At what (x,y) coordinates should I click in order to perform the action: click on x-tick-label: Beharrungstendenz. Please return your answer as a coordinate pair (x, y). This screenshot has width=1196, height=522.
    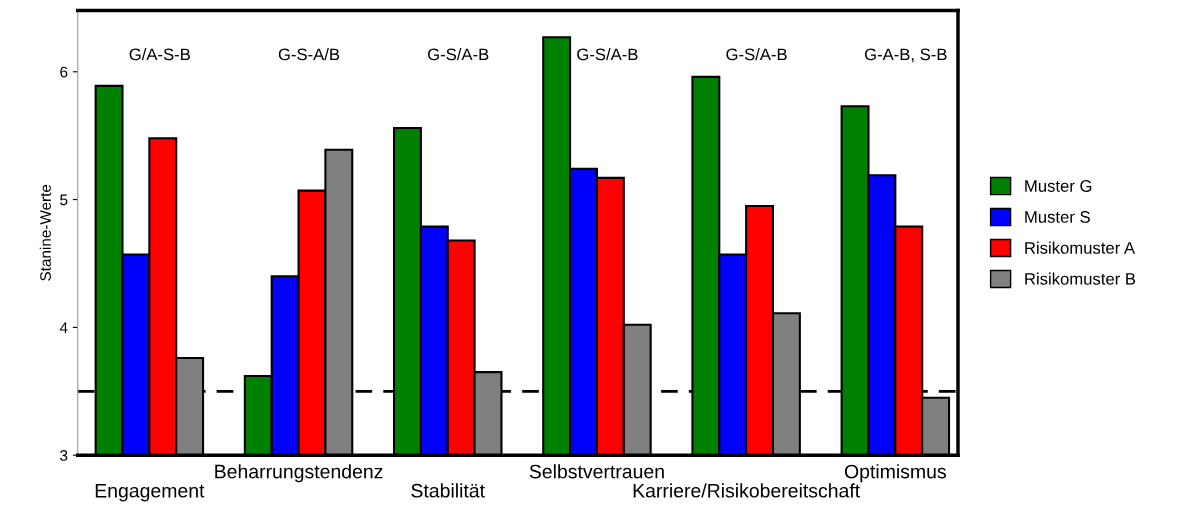
    Looking at the image, I should click on (299, 473).